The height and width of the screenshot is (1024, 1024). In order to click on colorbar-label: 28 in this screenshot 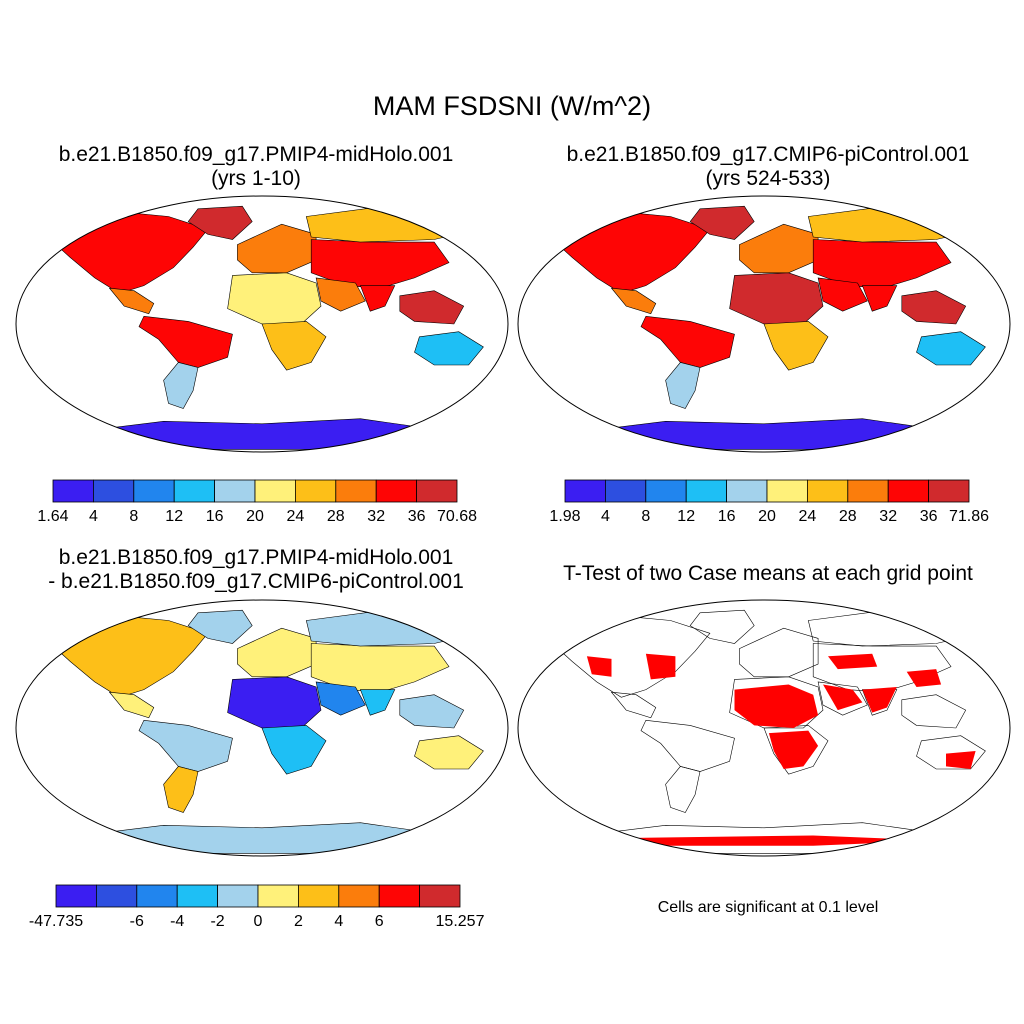, I will do `click(336, 516)`.